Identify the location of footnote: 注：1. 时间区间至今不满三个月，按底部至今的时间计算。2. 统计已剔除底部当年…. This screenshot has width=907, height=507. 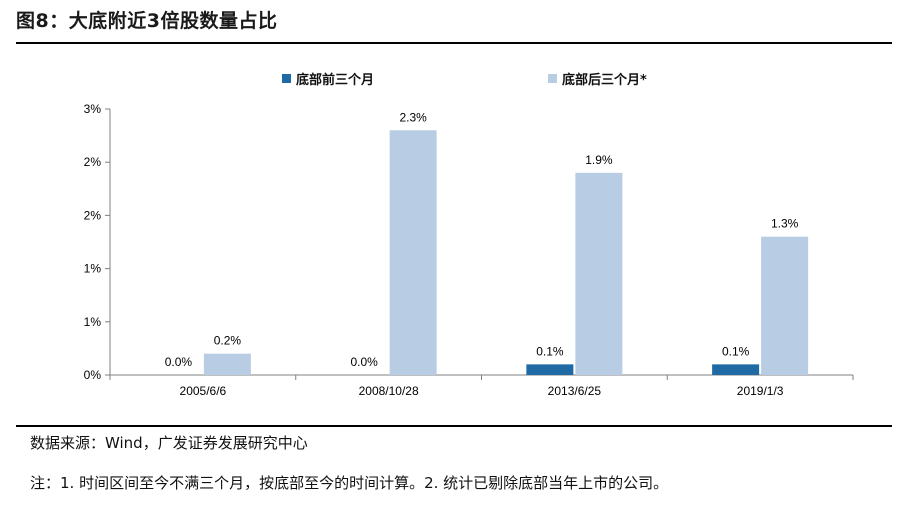
(349, 483).